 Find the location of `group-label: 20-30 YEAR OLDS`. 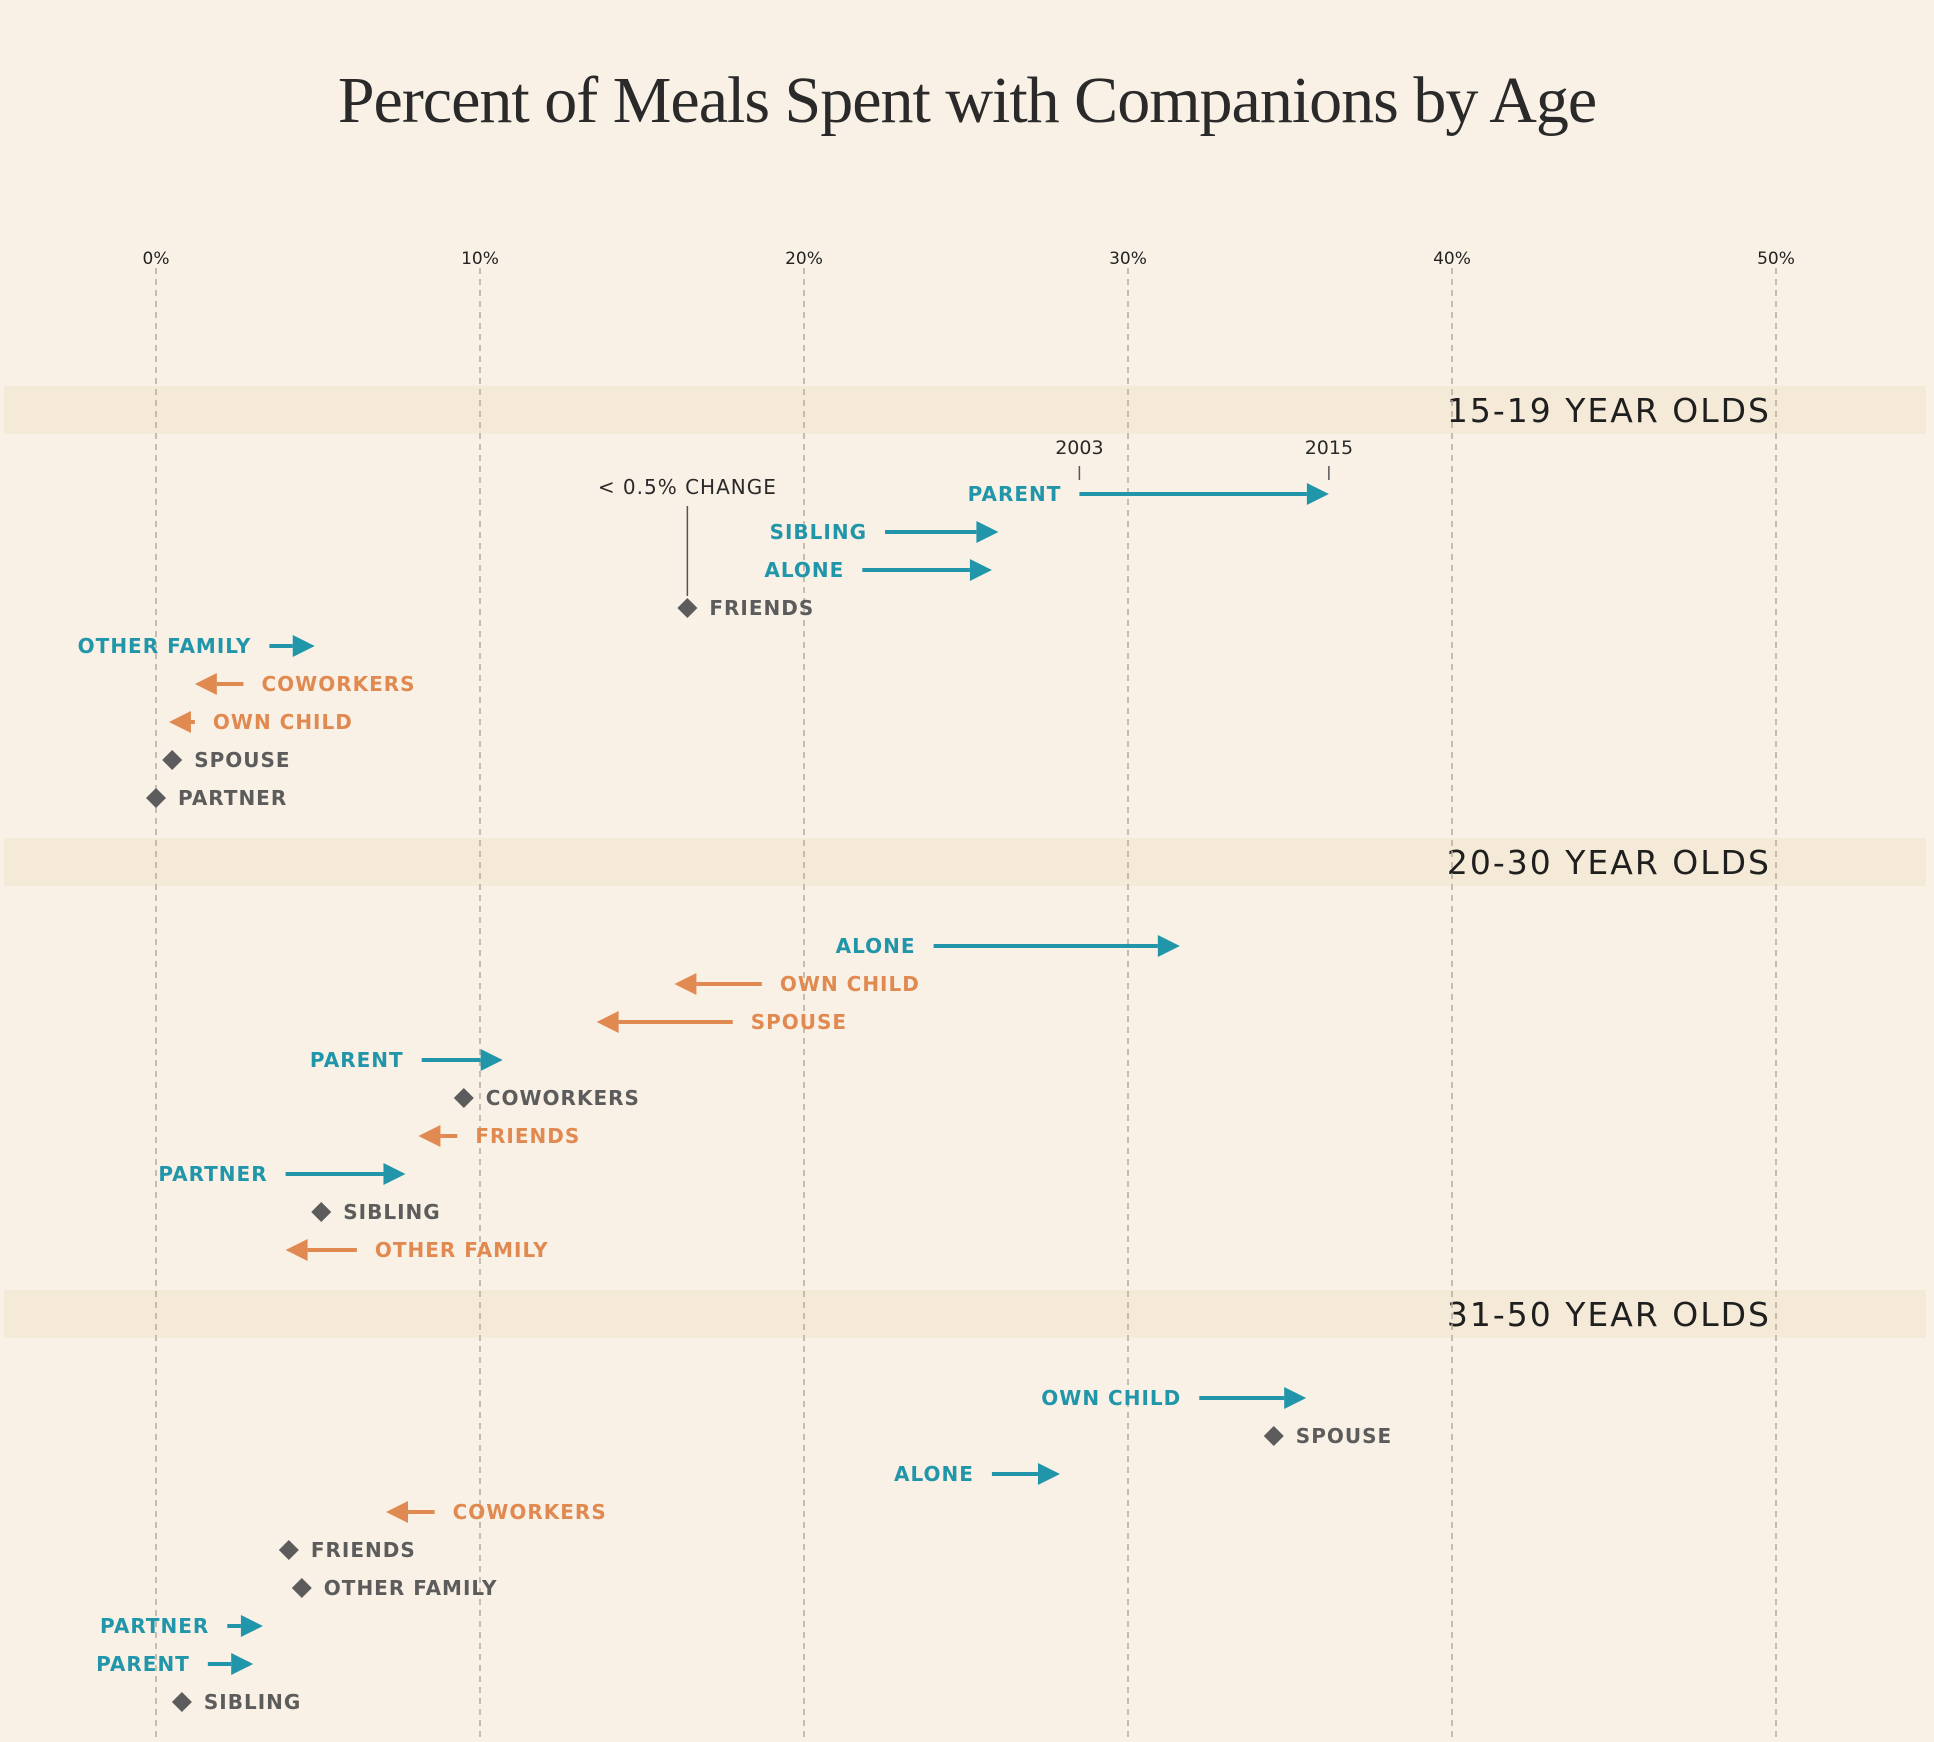

group-label: 20-30 YEAR OLDS is located at coordinates (1609, 862).